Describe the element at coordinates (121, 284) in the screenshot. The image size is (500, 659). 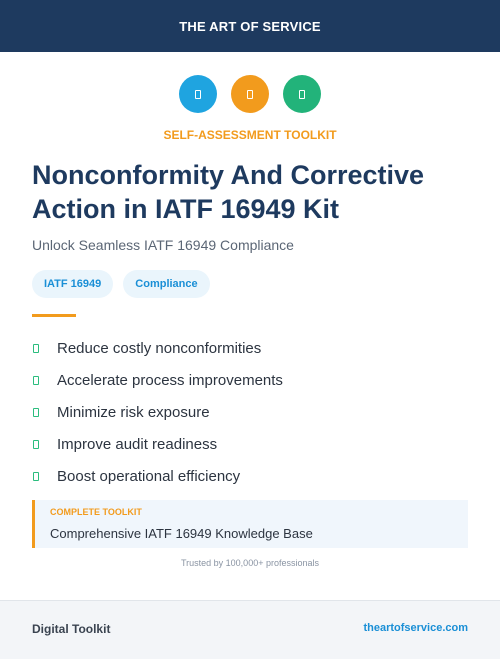
I see `tag-list: IATF 16949 Compliance` at that location.